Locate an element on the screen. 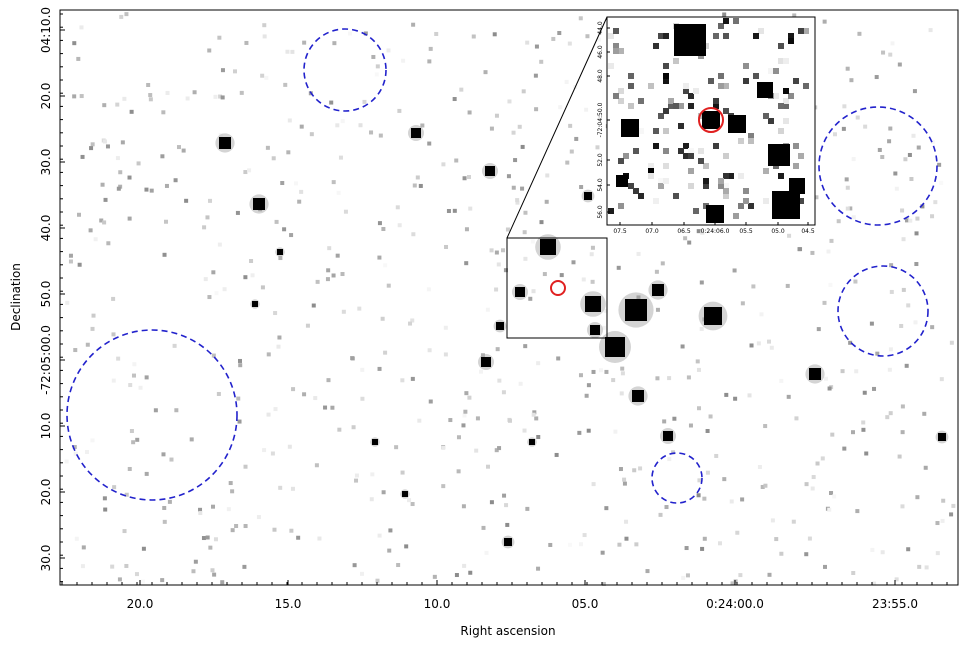 The image size is (974, 645). inset-x-tick-label: 07.0 is located at coordinates (652, 231).